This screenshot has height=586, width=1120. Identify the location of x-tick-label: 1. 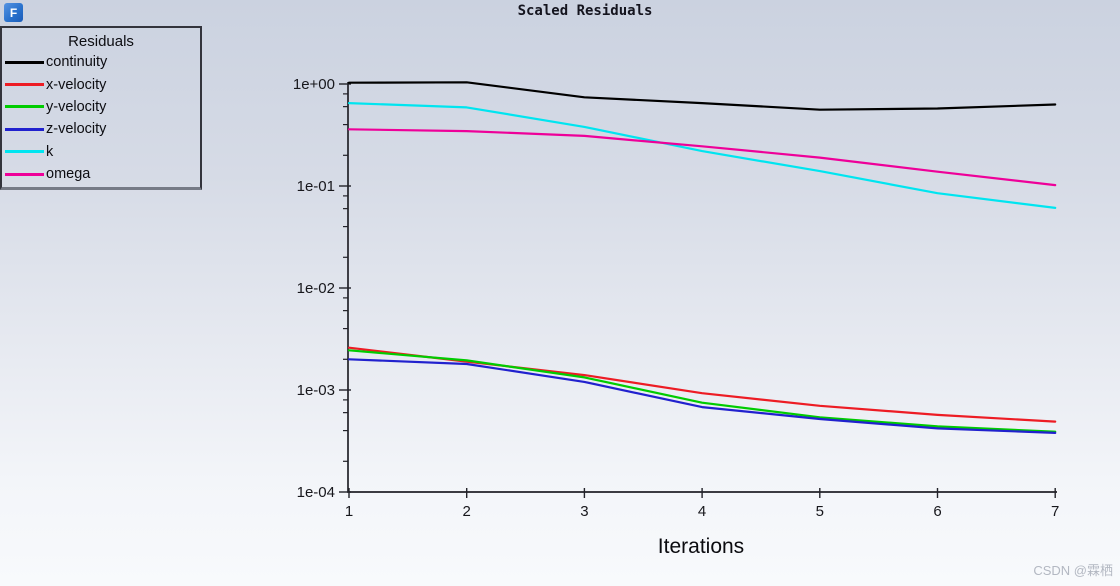
(349, 511).